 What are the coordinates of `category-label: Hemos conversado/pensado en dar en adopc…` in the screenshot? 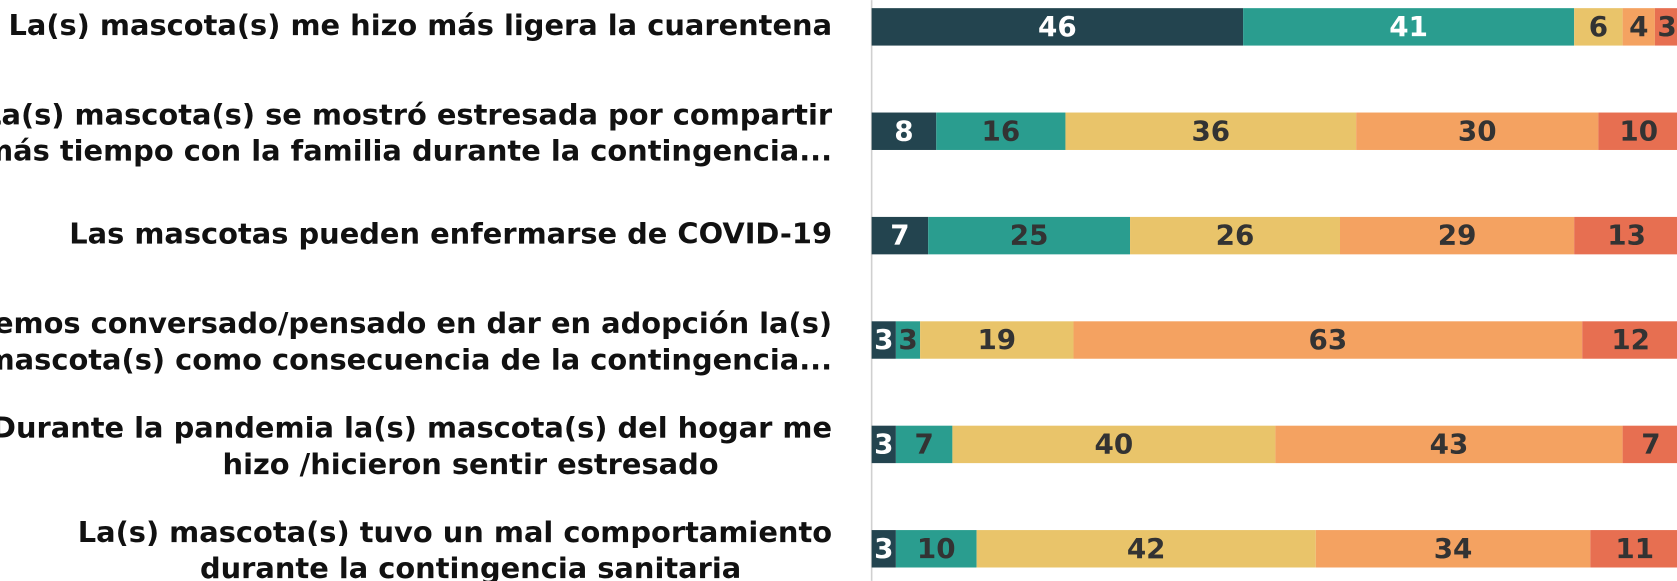 It's located at (416, 323).